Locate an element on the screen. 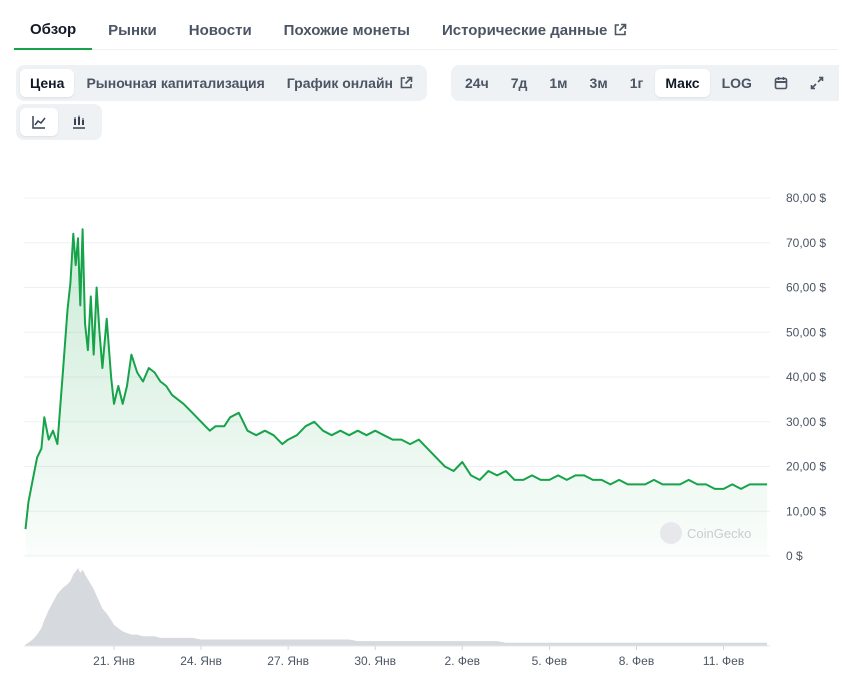 Image resolution: width=855 pixels, height=690 pixels. x-tick-label: 8. Фев is located at coordinates (637, 661).